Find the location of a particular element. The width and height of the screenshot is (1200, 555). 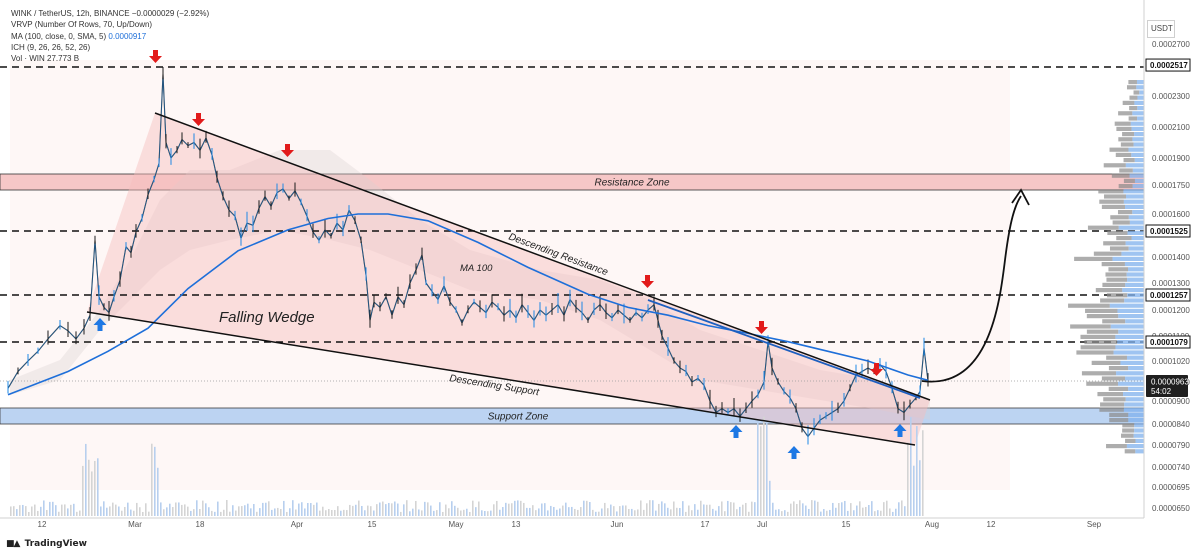

symbol-label: WINK / TetherUS, 12h, BINANCE is located at coordinates (70, 13).